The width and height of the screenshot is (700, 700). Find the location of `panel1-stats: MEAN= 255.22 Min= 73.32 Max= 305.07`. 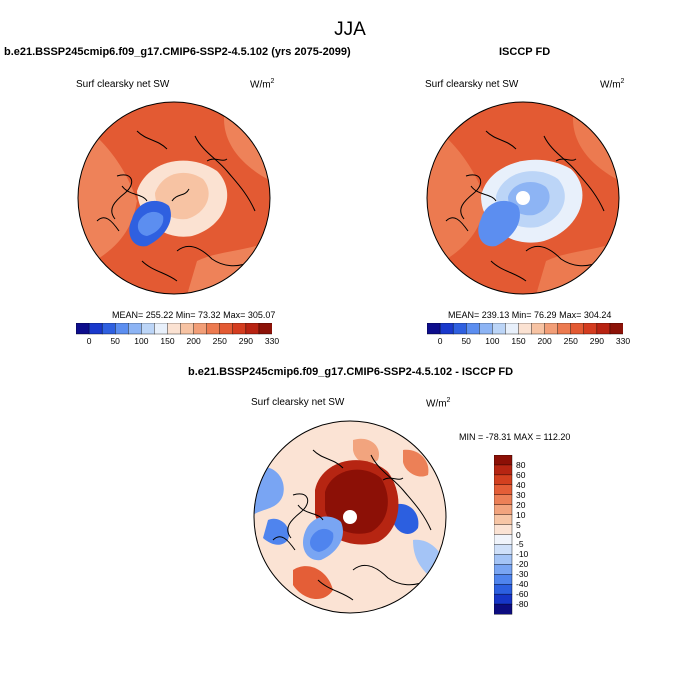

panel1-stats: MEAN= 255.22 Min= 73.32 Max= 305.07 is located at coordinates (194, 315).